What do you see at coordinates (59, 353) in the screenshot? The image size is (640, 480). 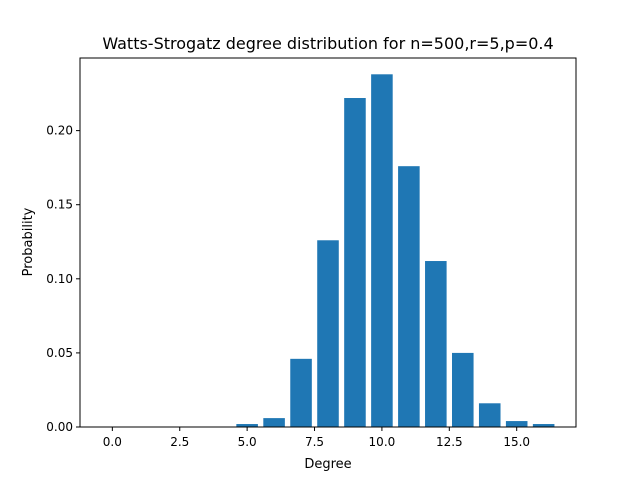 I see `y-tick-label: 0.05` at bounding box center [59, 353].